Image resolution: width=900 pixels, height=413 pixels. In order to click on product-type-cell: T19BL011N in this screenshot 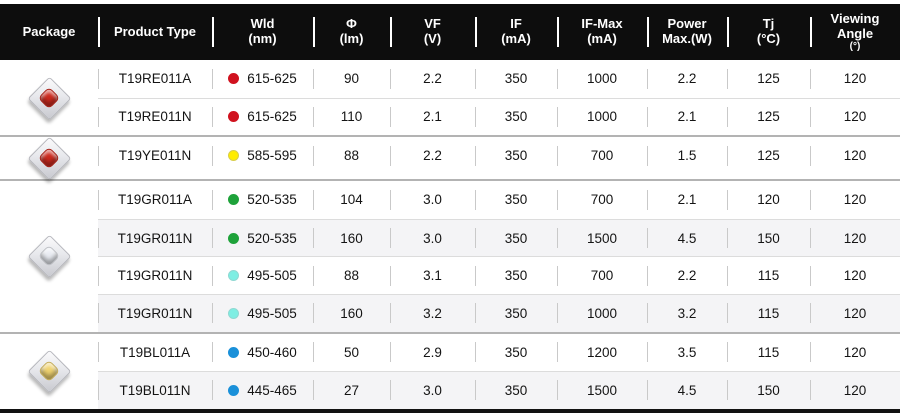, I will do `click(155, 390)`.